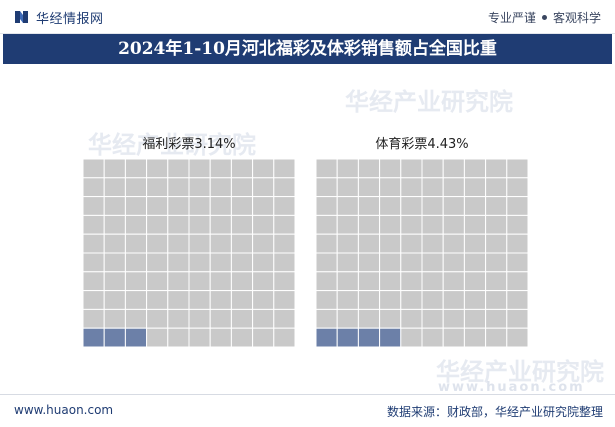  Describe the element at coordinates (429, 102) in the screenshot. I see `watermark: 华经产业研究院` at that location.